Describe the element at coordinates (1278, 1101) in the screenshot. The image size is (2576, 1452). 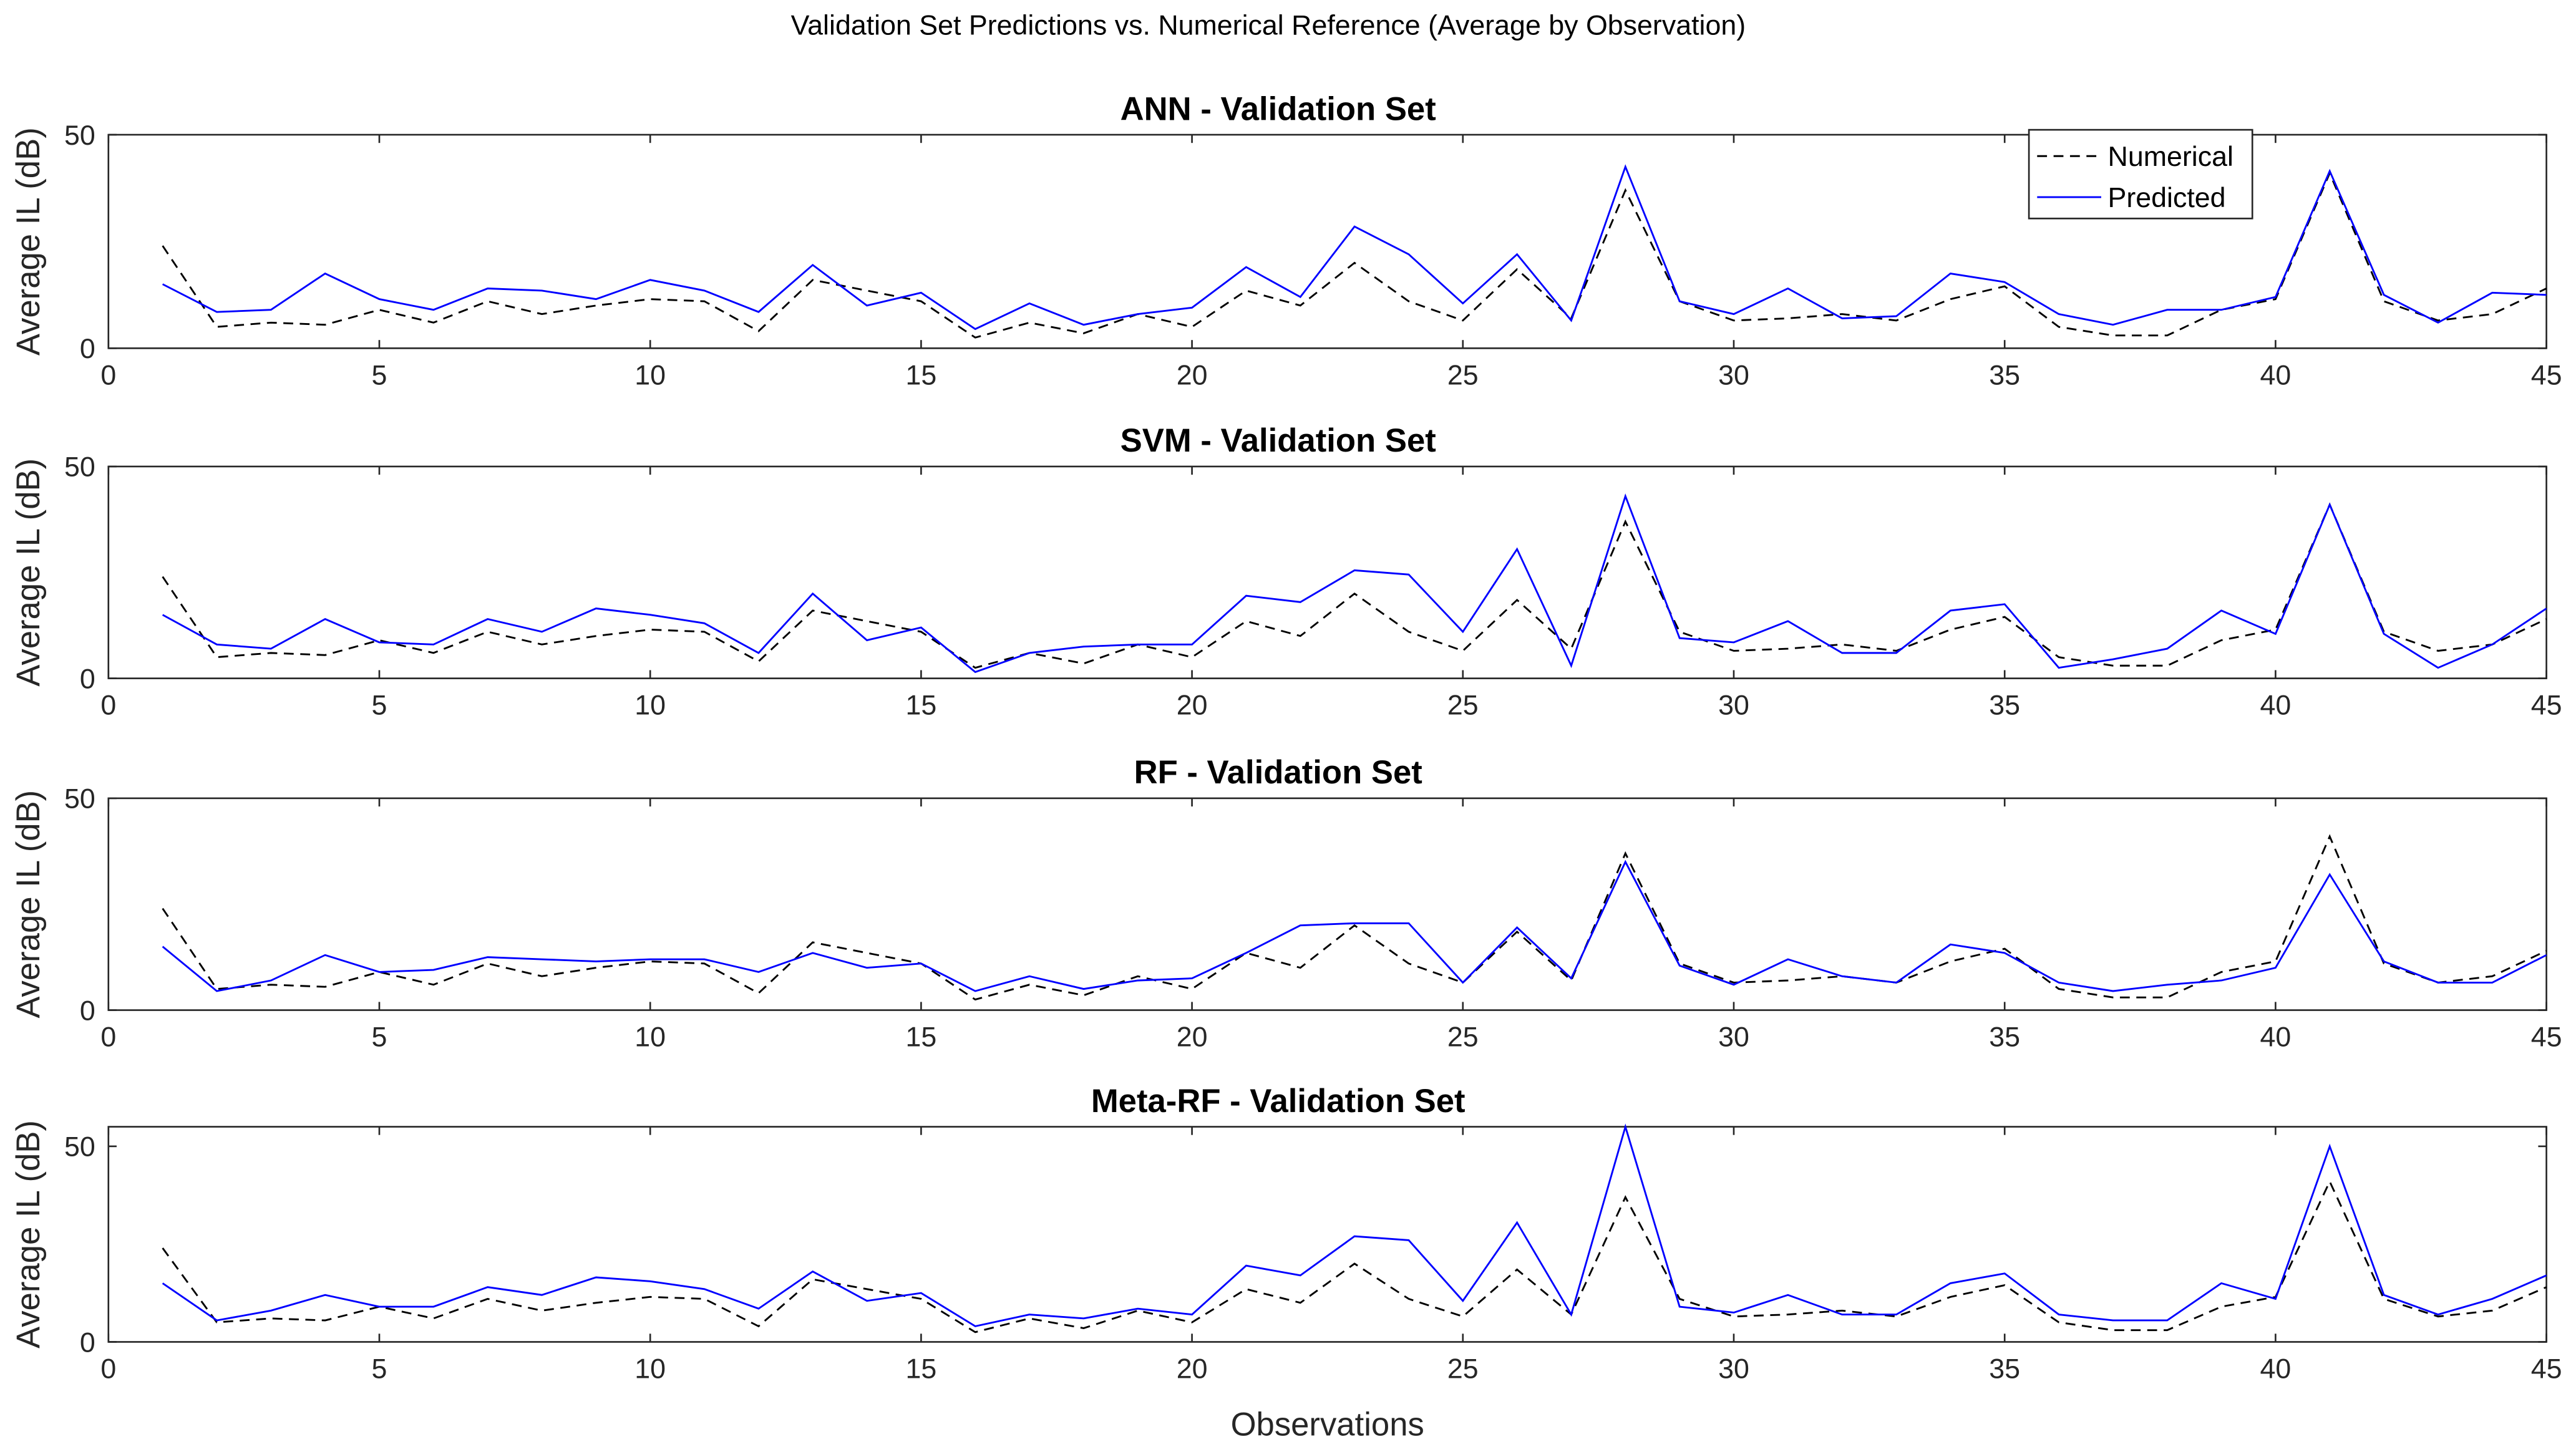
I see `subplot-title: Meta-RF - Validation Set` at that location.